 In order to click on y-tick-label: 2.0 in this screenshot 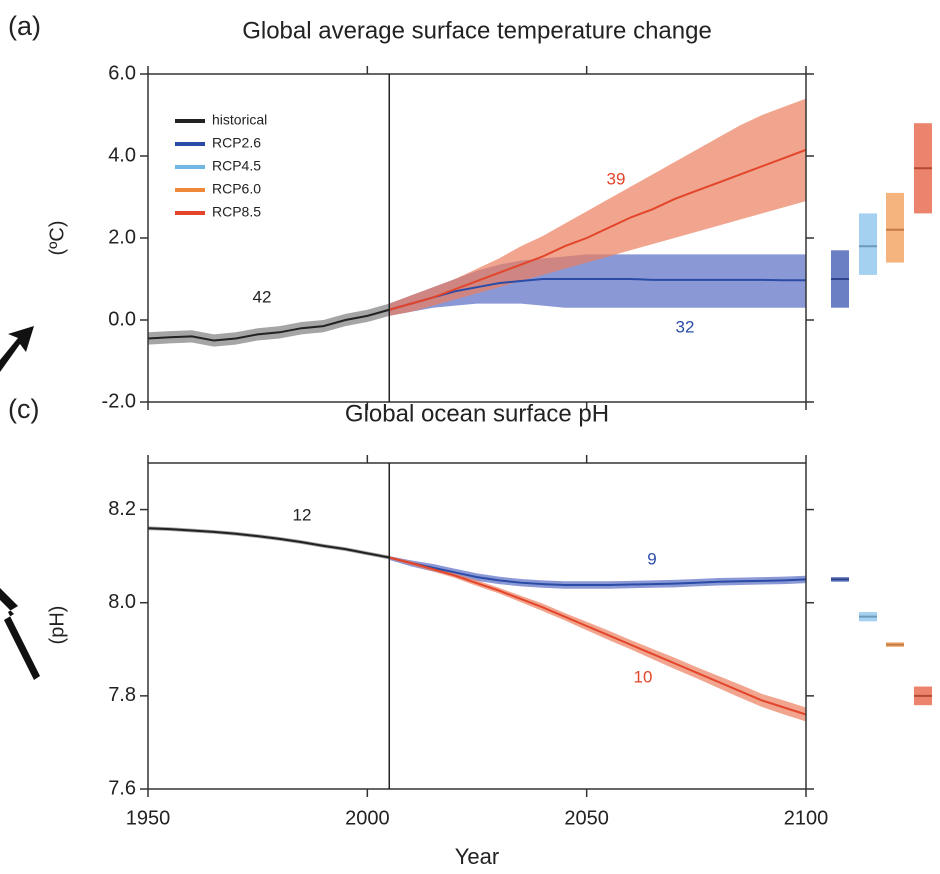, I will do `click(122, 237)`.